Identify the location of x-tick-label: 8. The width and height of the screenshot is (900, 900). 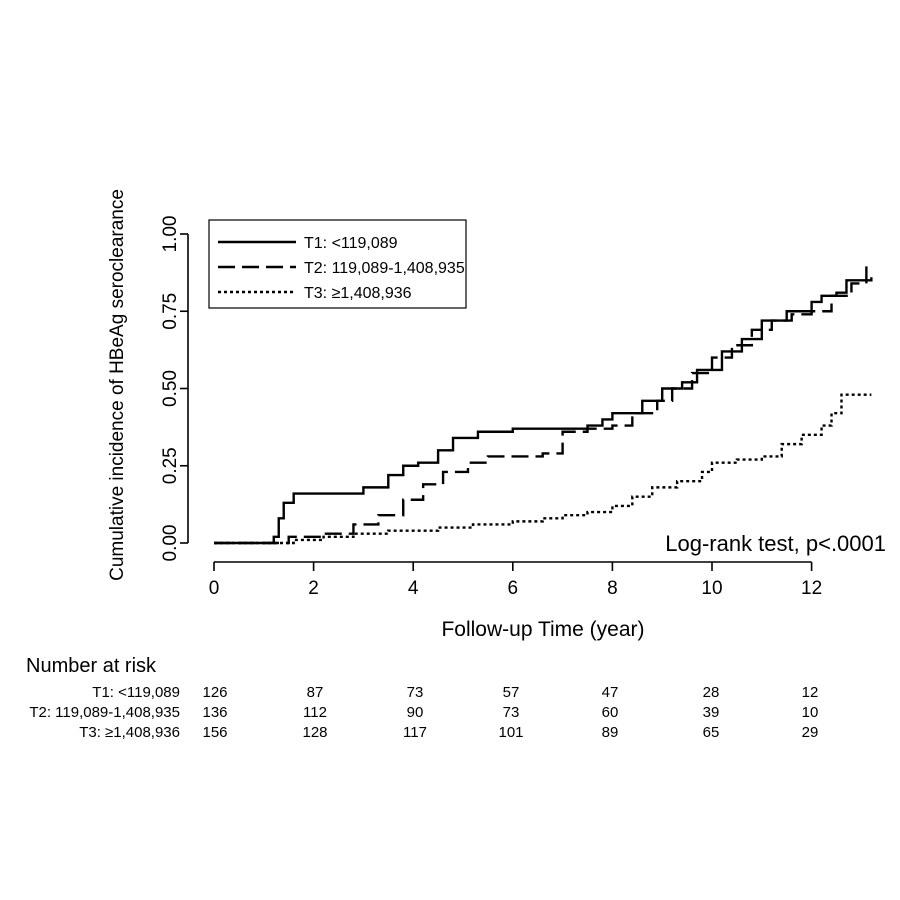
(612, 588).